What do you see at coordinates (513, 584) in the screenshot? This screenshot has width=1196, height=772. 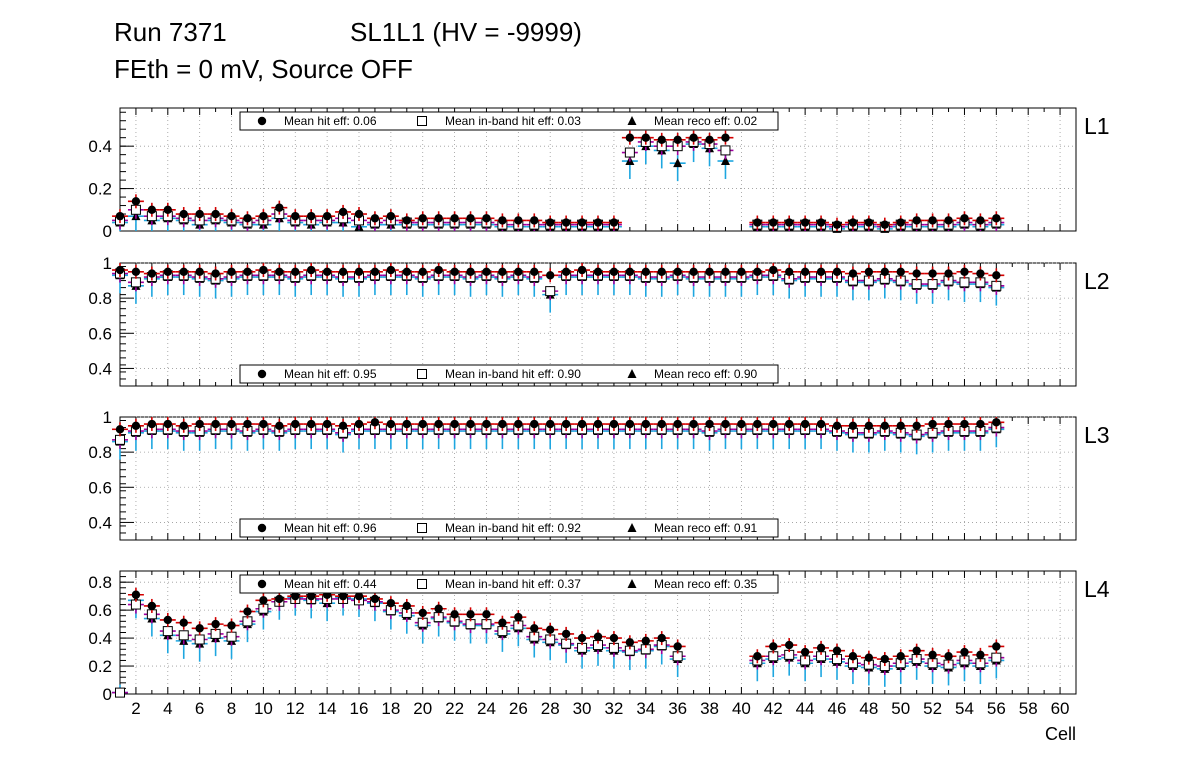 I see `legend-inband-label: Mean in-band hit eff: 0.37` at bounding box center [513, 584].